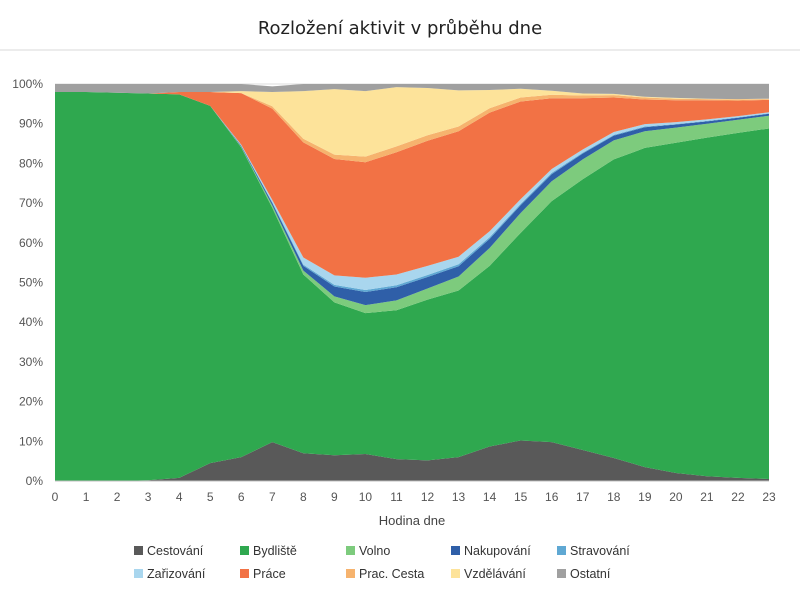 Image resolution: width=800 pixels, height=600 pixels. What do you see at coordinates (490, 497) in the screenshot?
I see `x-tick-label: 14` at bounding box center [490, 497].